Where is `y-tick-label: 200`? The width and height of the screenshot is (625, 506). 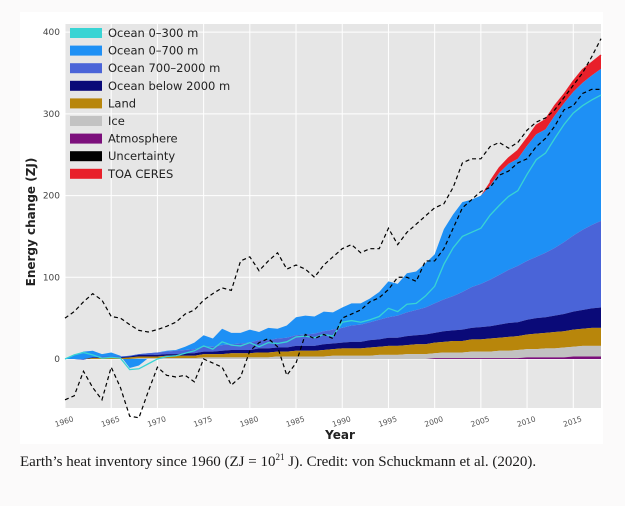 y-tick-label: 200 is located at coordinates (51, 197).